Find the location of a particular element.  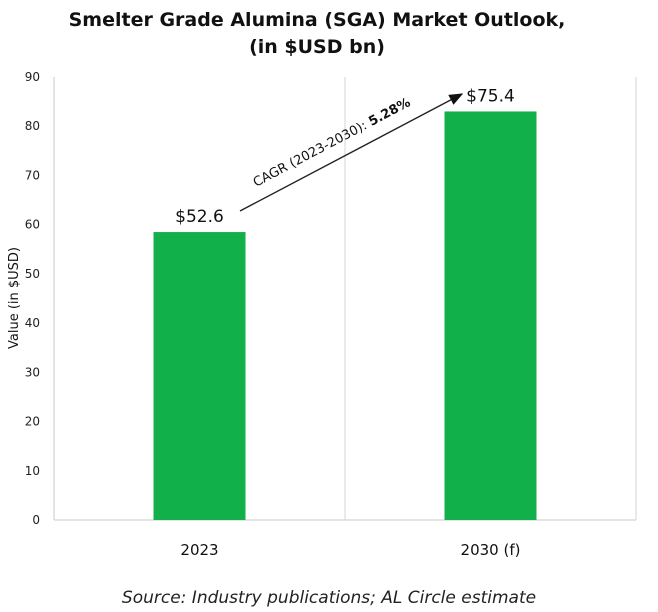

cagr-value: 5.28% is located at coordinates (389, 112).